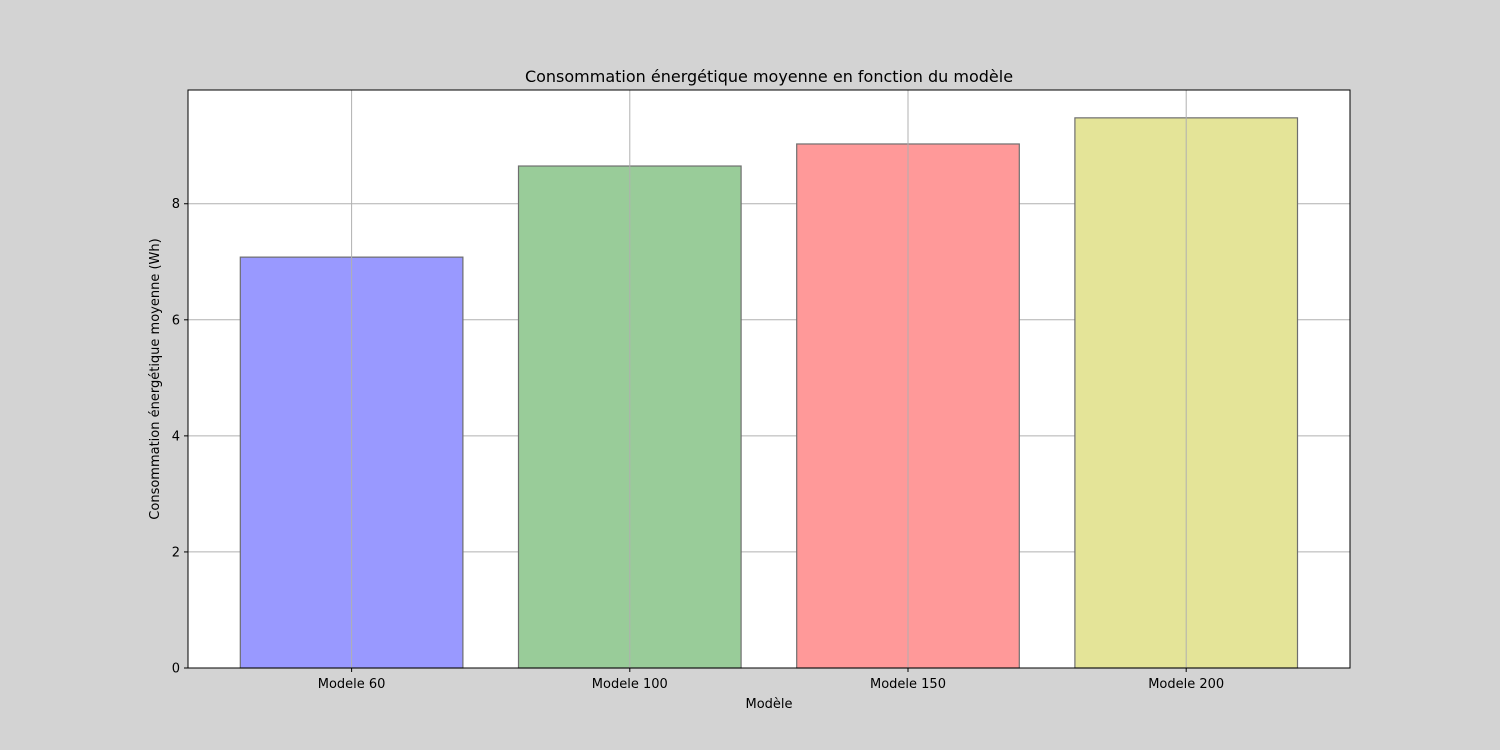 This screenshot has height=750, width=1500. What do you see at coordinates (176, 669) in the screenshot?
I see `y-tick-label: 0` at bounding box center [176, 669].